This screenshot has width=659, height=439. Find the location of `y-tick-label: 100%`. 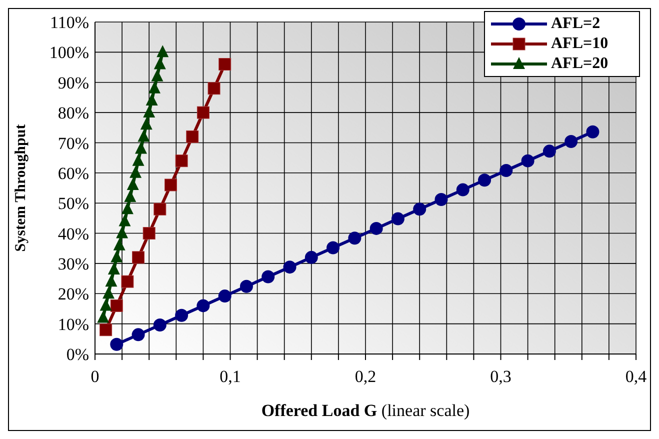

y-tick-label: 100% is located at coordinates (69, 52).